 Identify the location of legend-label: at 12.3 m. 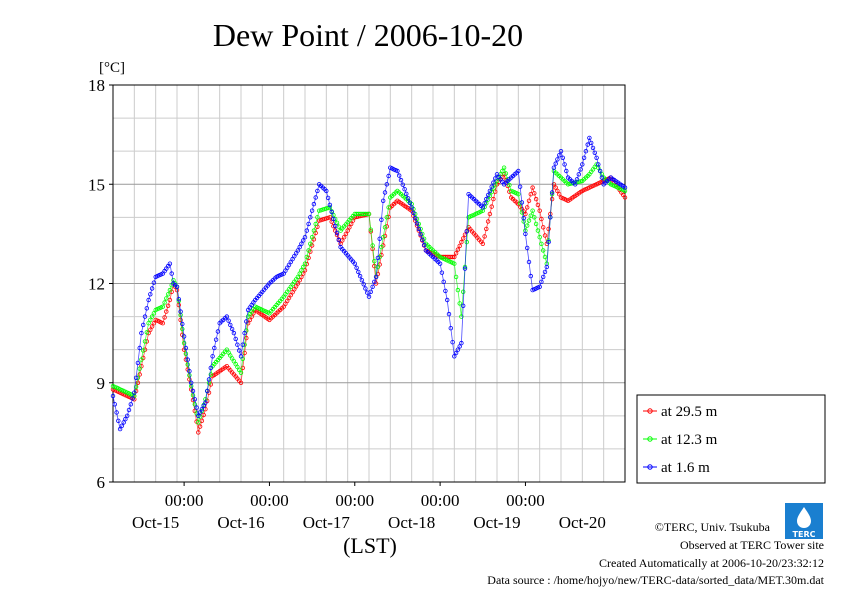
(689, 440).